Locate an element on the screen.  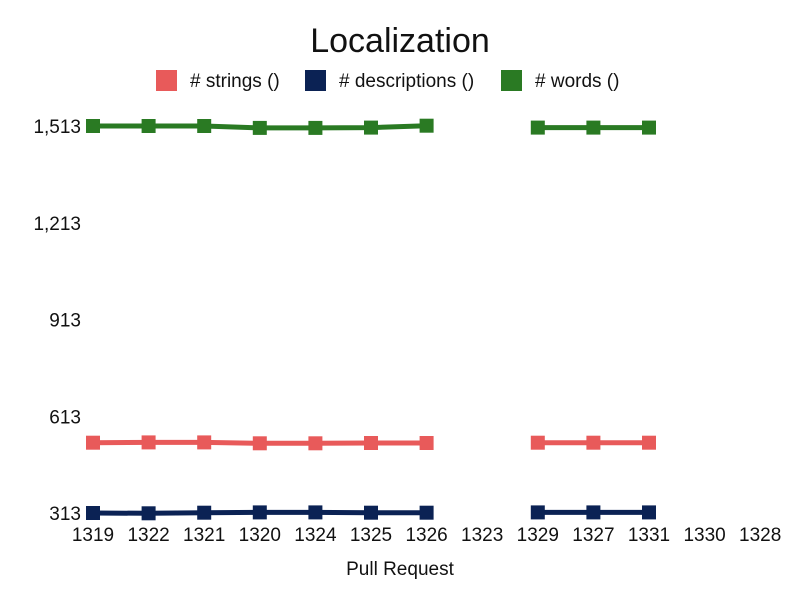
legend-label: # strings () is located at coordinates (235, 81).